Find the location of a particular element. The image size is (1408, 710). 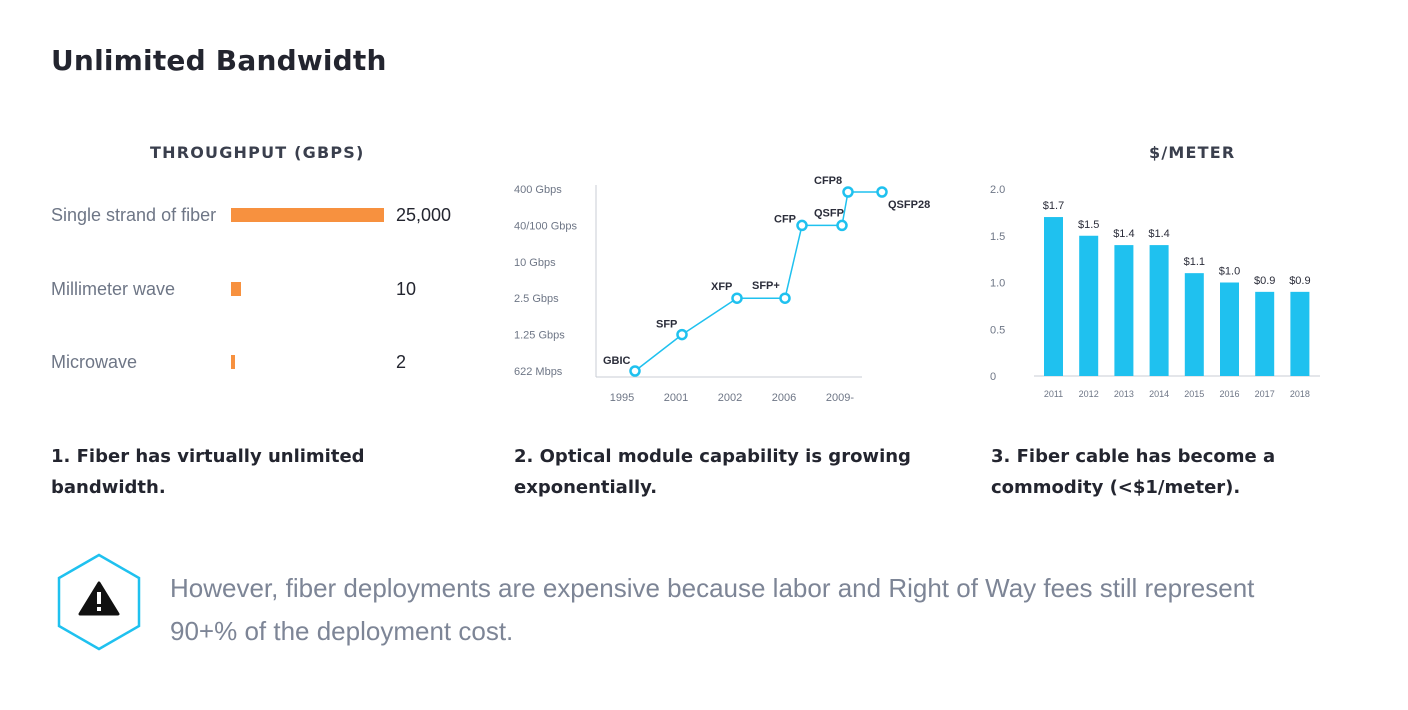

bar-value-label: $1.0 is located at coordinates (1229, 272).